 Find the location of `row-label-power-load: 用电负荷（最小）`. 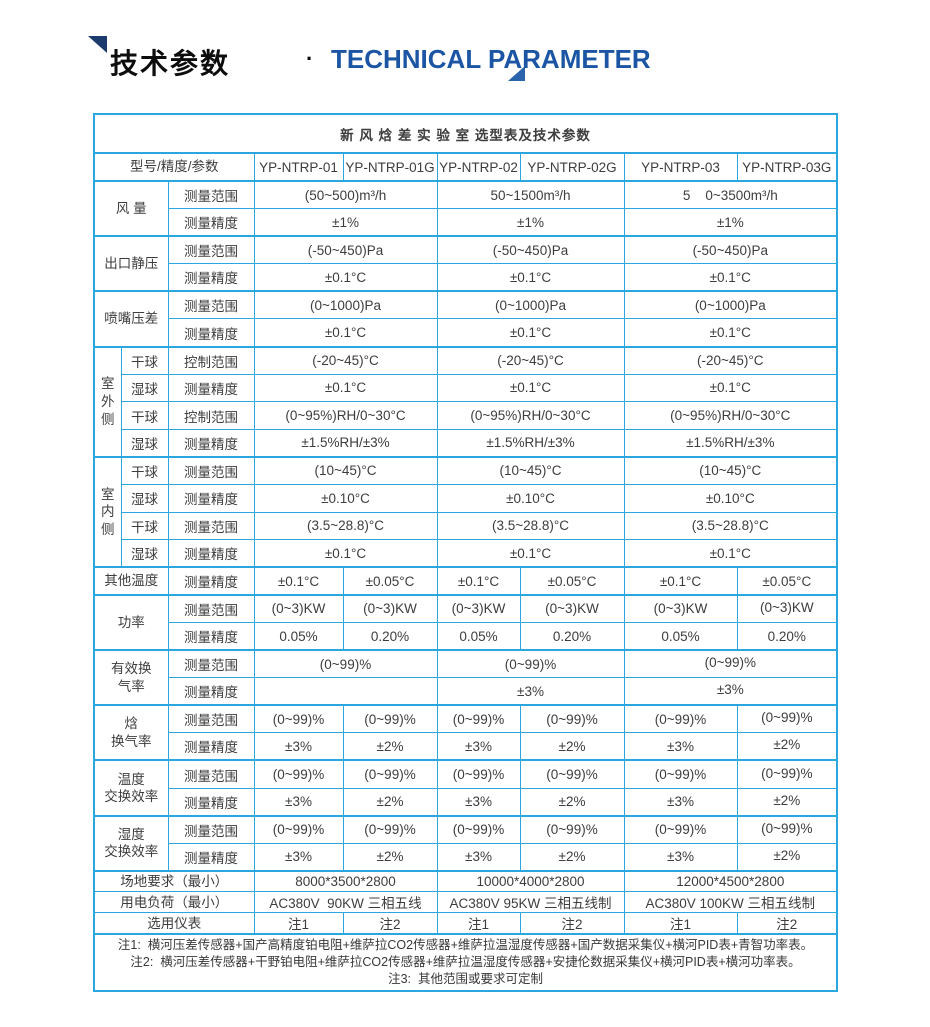

row-label-power-load: 用电负荷（最小） is located at coordinates (174, 902).